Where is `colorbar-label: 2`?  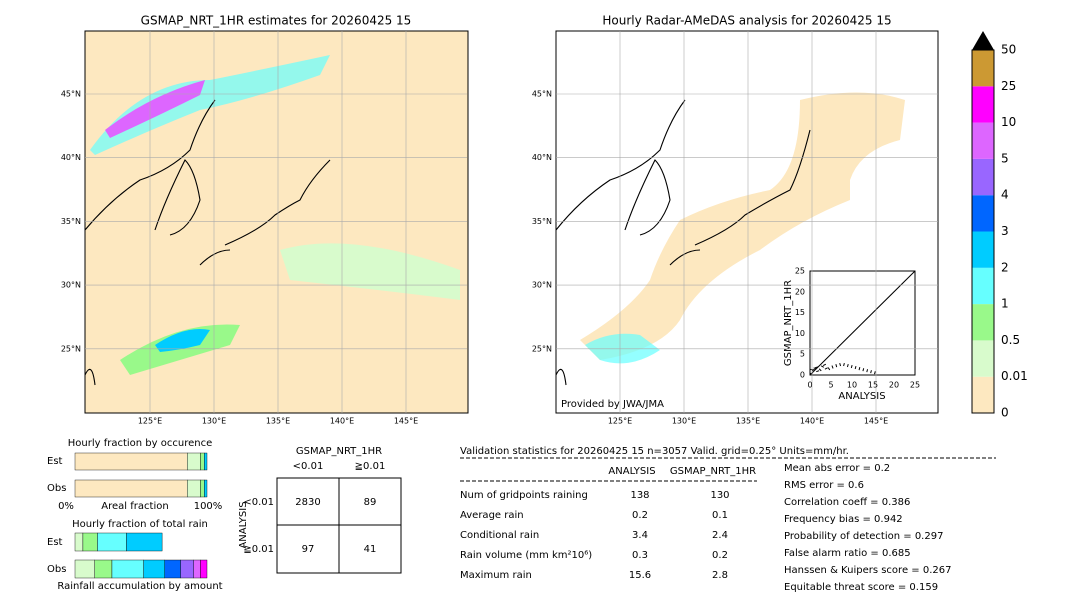
colorbar-label: 2 is located at coordinates (1005, 267).